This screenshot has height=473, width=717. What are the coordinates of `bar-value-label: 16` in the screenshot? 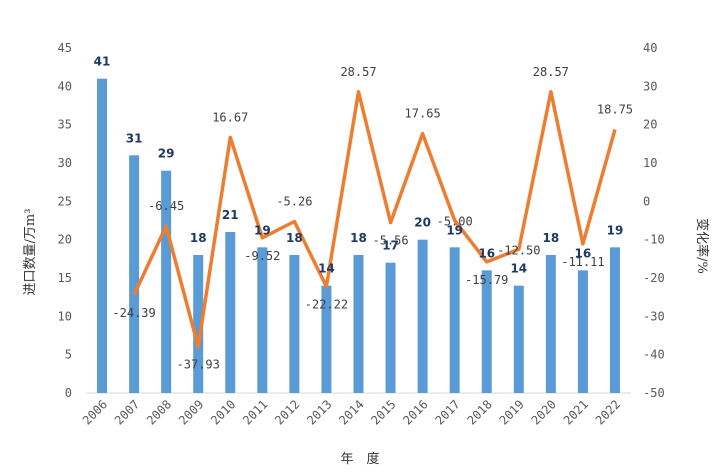 It's located at (486, 253).